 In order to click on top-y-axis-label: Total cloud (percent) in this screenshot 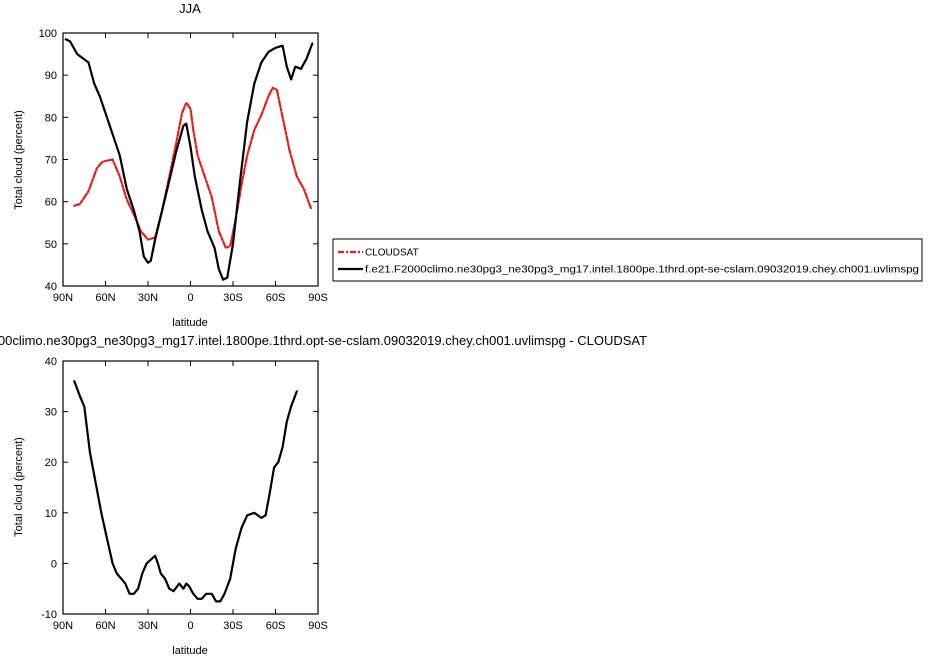, I will do `click(19, 160)`.